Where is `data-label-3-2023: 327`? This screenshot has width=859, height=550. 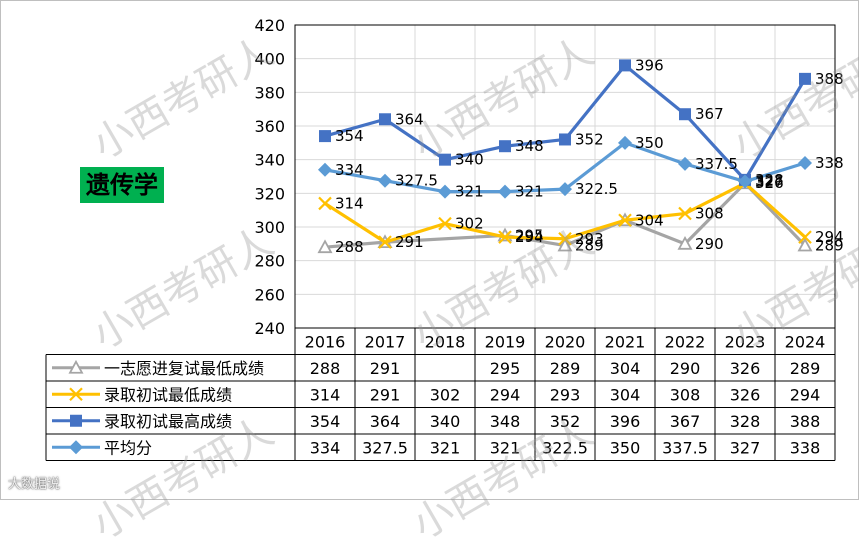 data-label-3-2023: 327 is located at coordinates (769, 182).